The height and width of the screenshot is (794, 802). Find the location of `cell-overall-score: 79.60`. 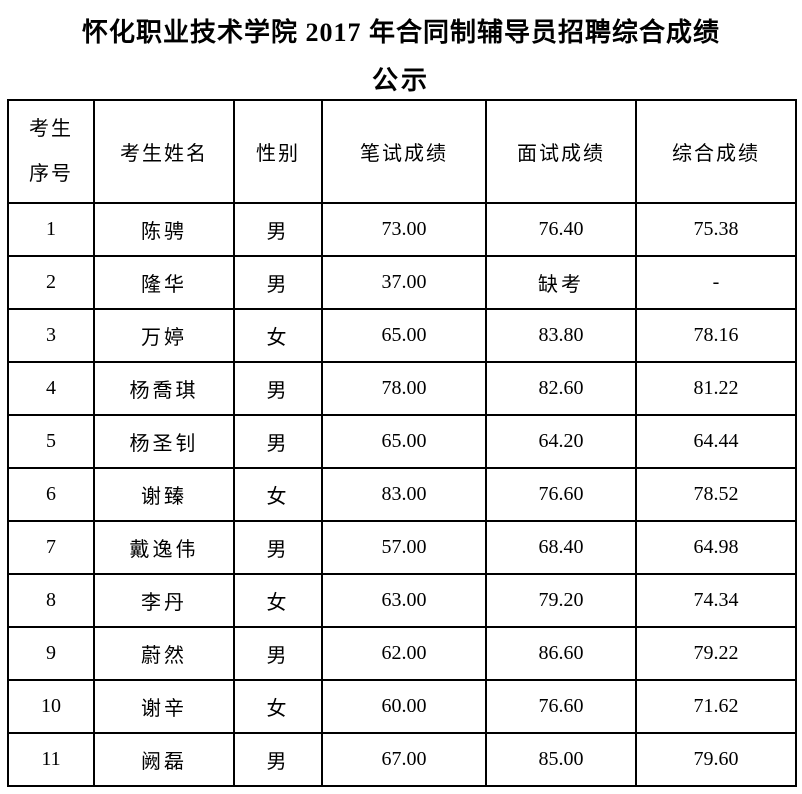

cell-overall-score: 79.60 is located at coordinates (716, 759).